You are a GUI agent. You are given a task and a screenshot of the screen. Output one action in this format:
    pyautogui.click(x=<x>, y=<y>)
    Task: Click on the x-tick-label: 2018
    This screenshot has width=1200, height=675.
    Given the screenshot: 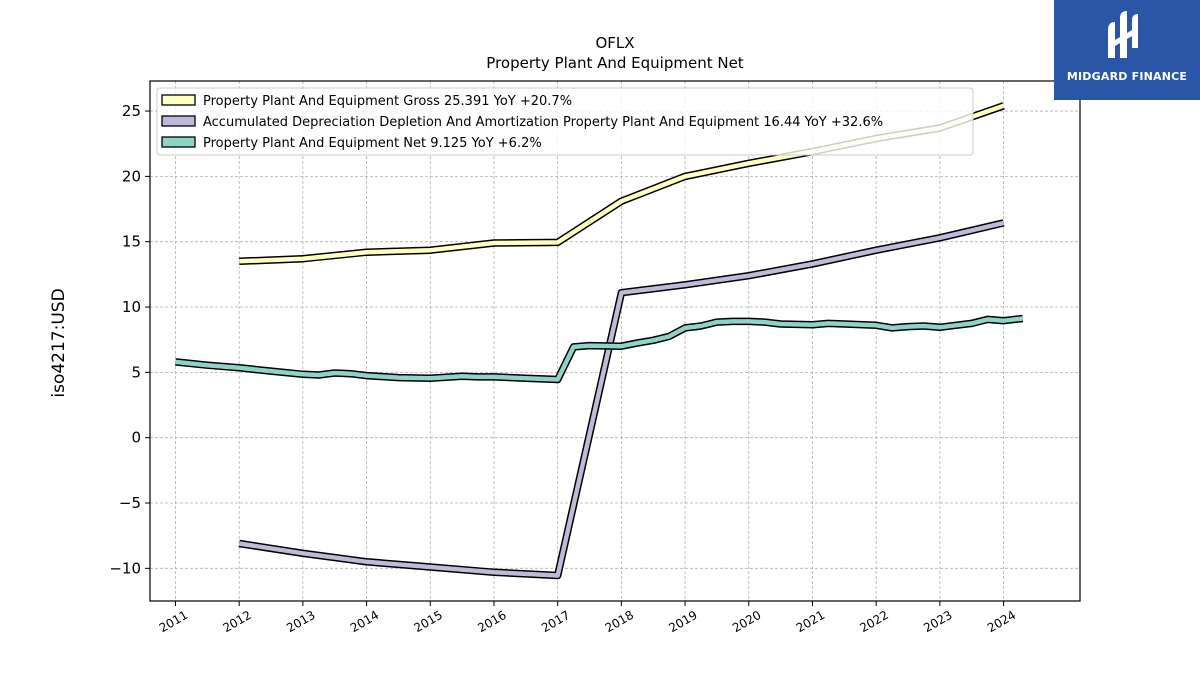 What is the action you would take?
    pyautogui.click(x=619, y=621)
    